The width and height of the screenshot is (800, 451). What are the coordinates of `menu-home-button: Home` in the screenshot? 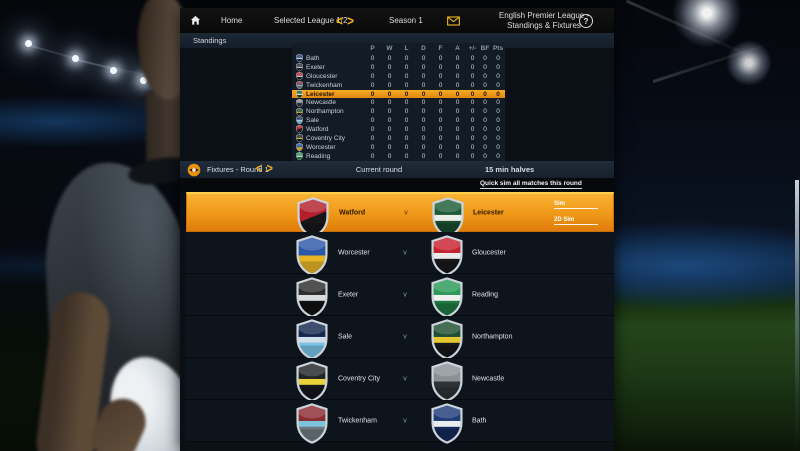 It's located at (232, 20).